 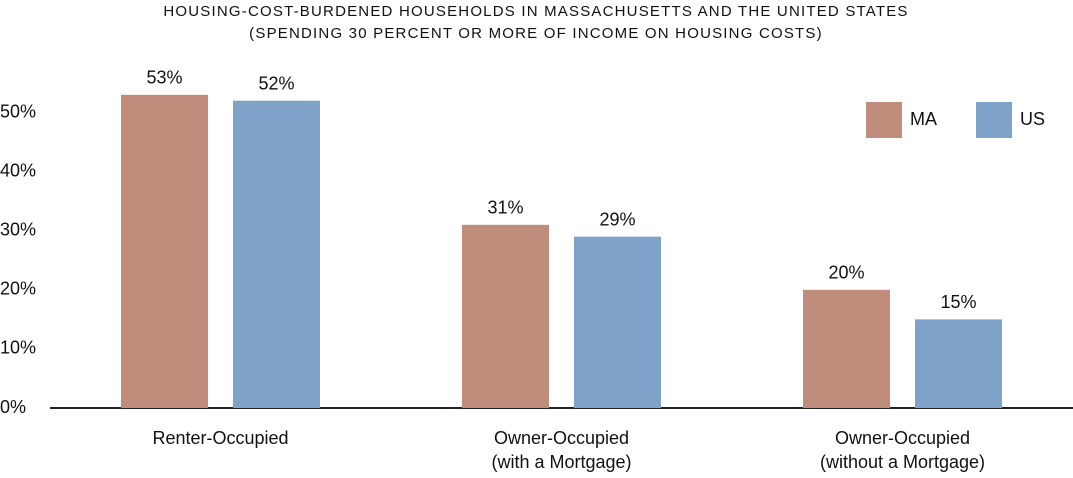 I want to click on value-label: 52%, so click(x=276, y=83).